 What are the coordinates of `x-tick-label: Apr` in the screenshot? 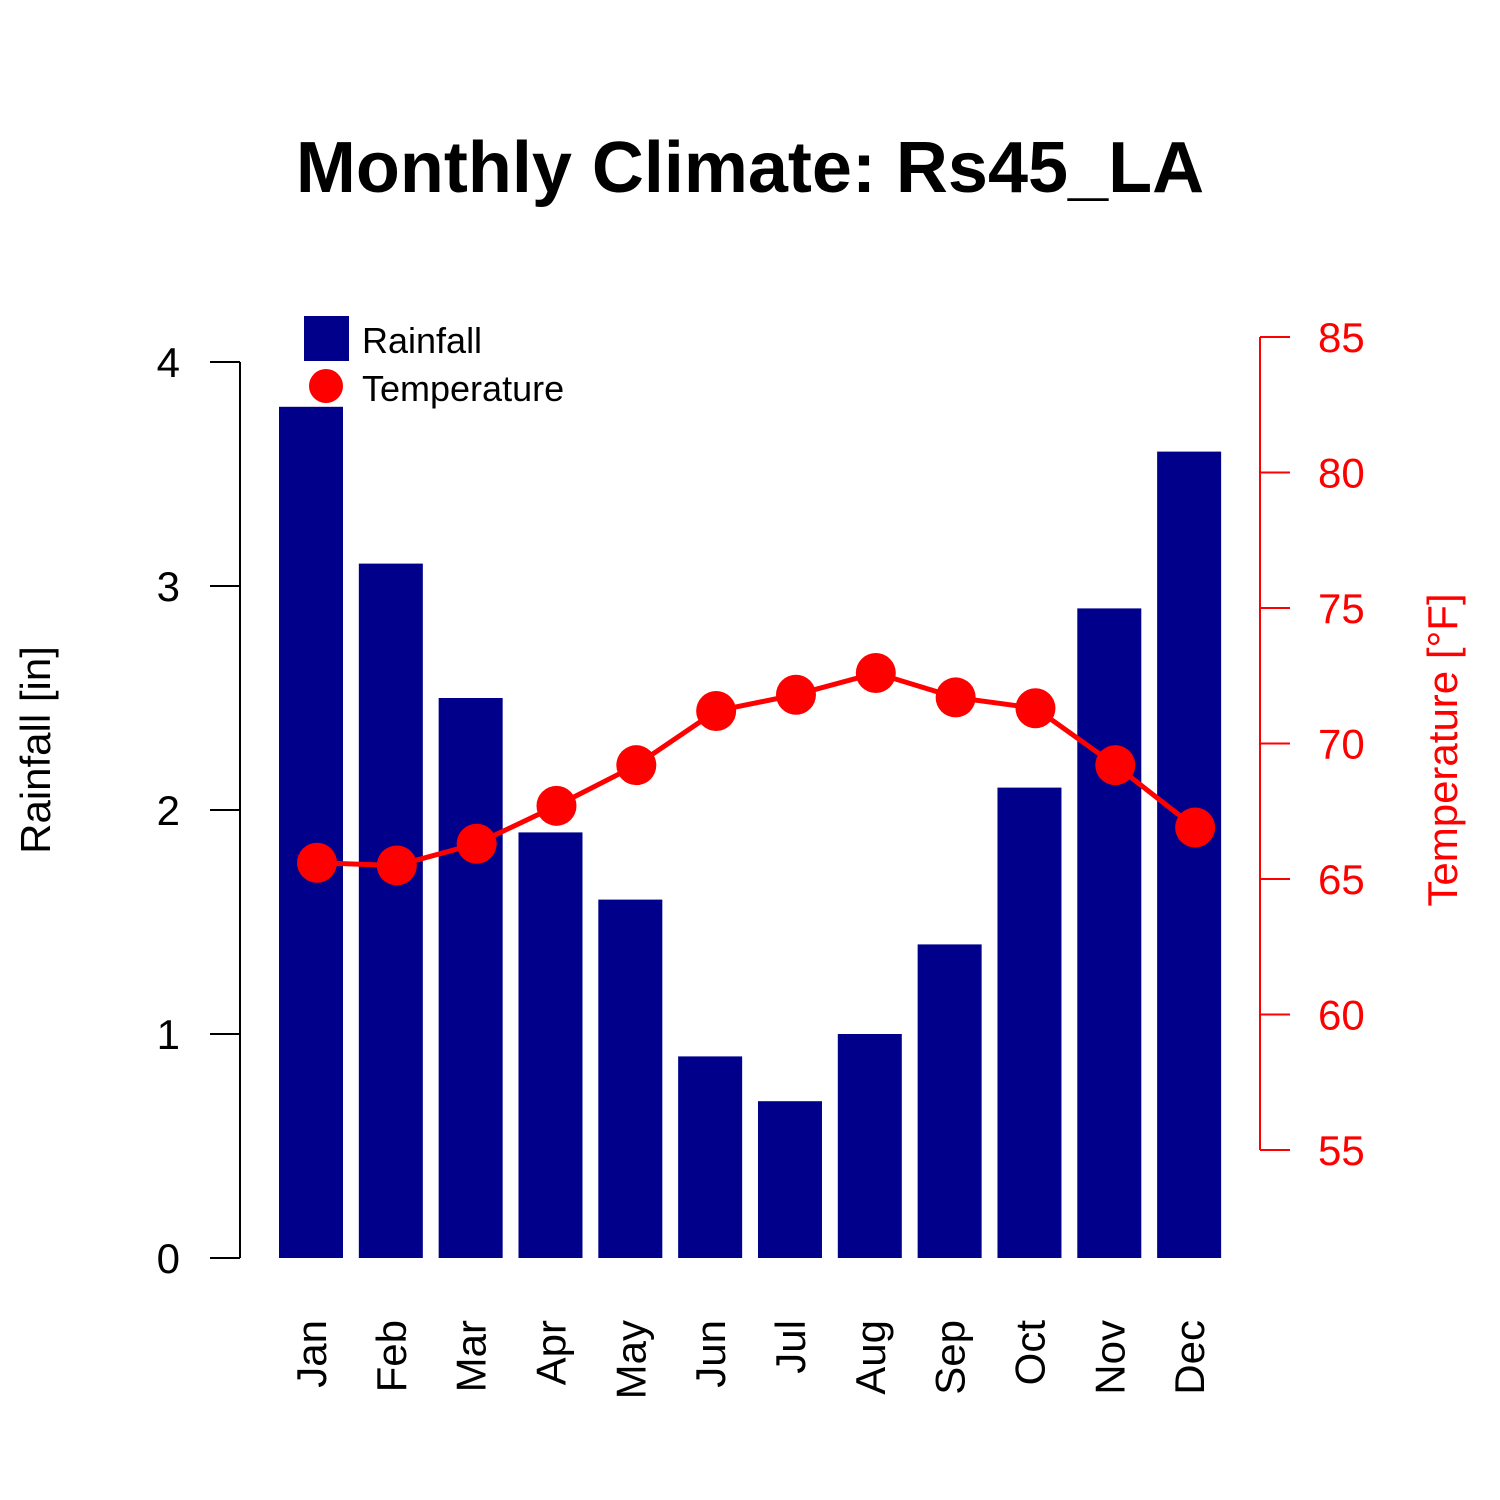 It's located at (550, 1352).